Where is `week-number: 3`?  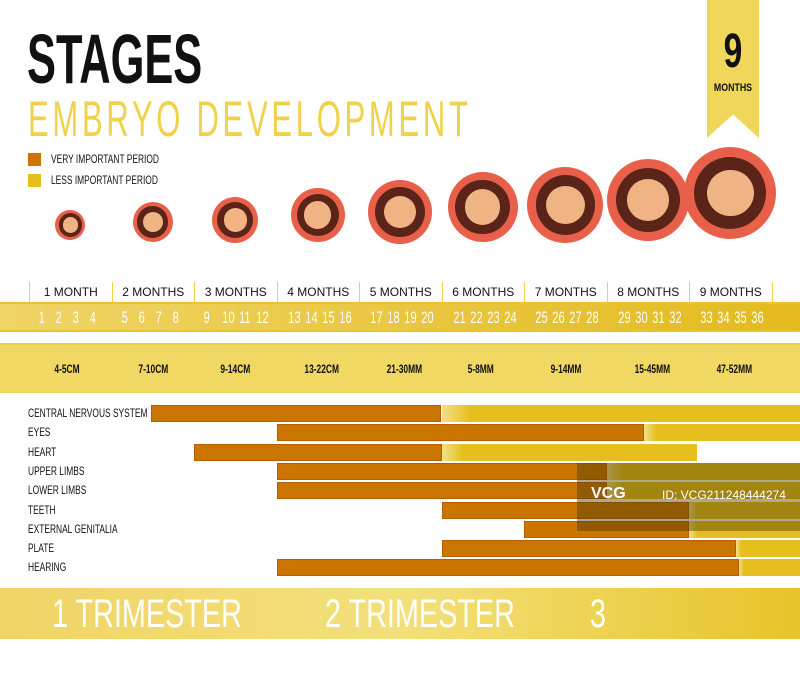
week-number: 3 is located at coordinates (76, 318).